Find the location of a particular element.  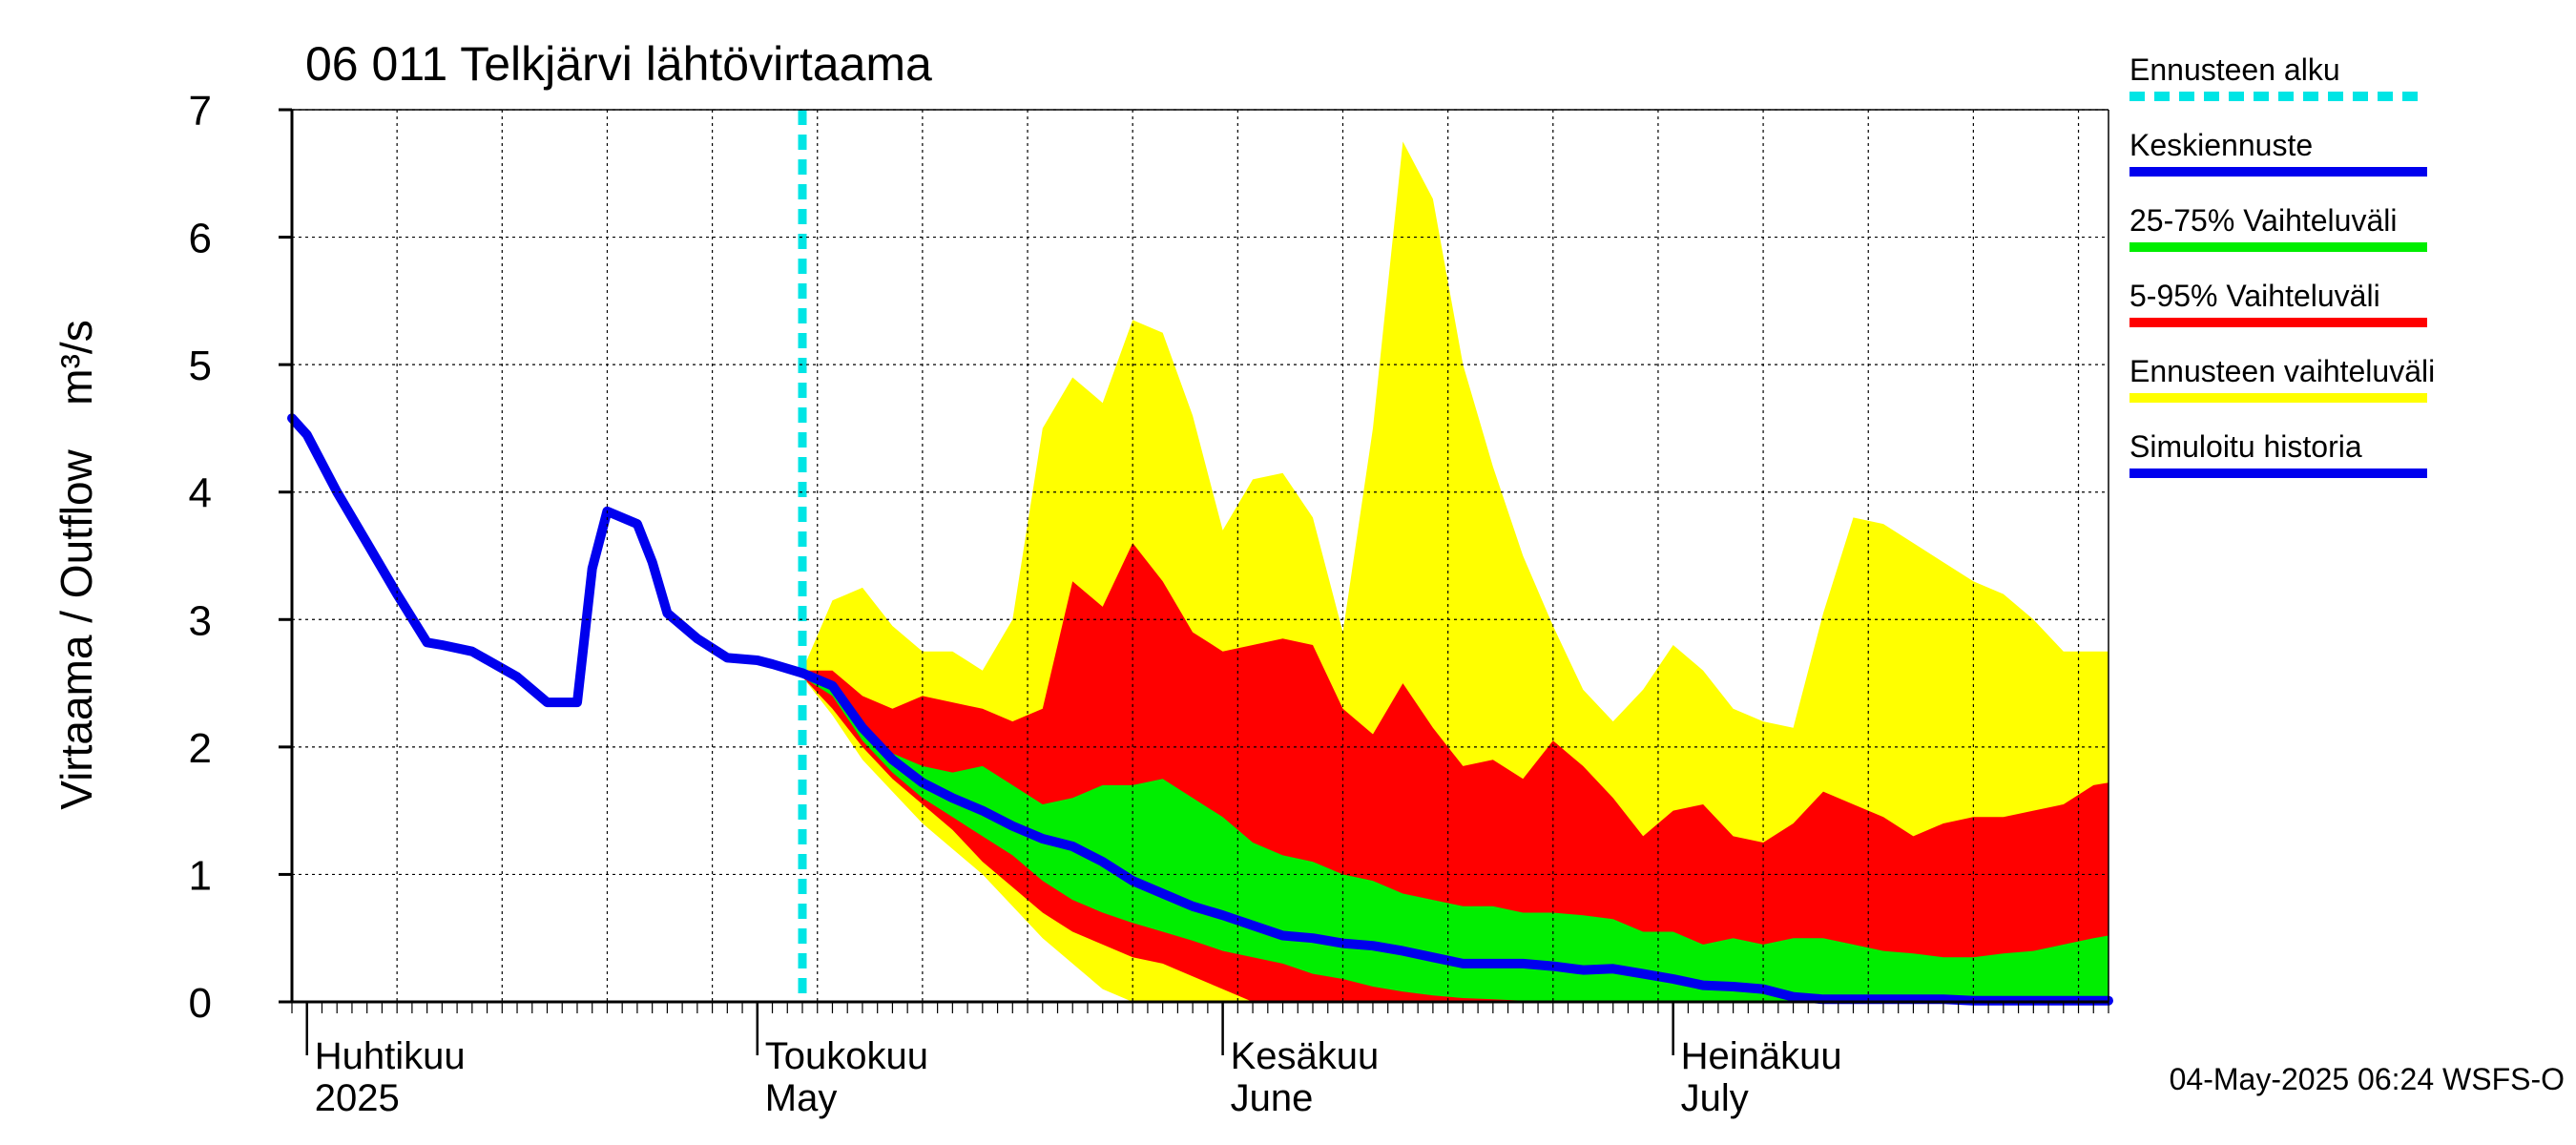

footer-timestamp: 04-May-2025 06:24 WSFS-O is located at coordinates (2367, 1079).